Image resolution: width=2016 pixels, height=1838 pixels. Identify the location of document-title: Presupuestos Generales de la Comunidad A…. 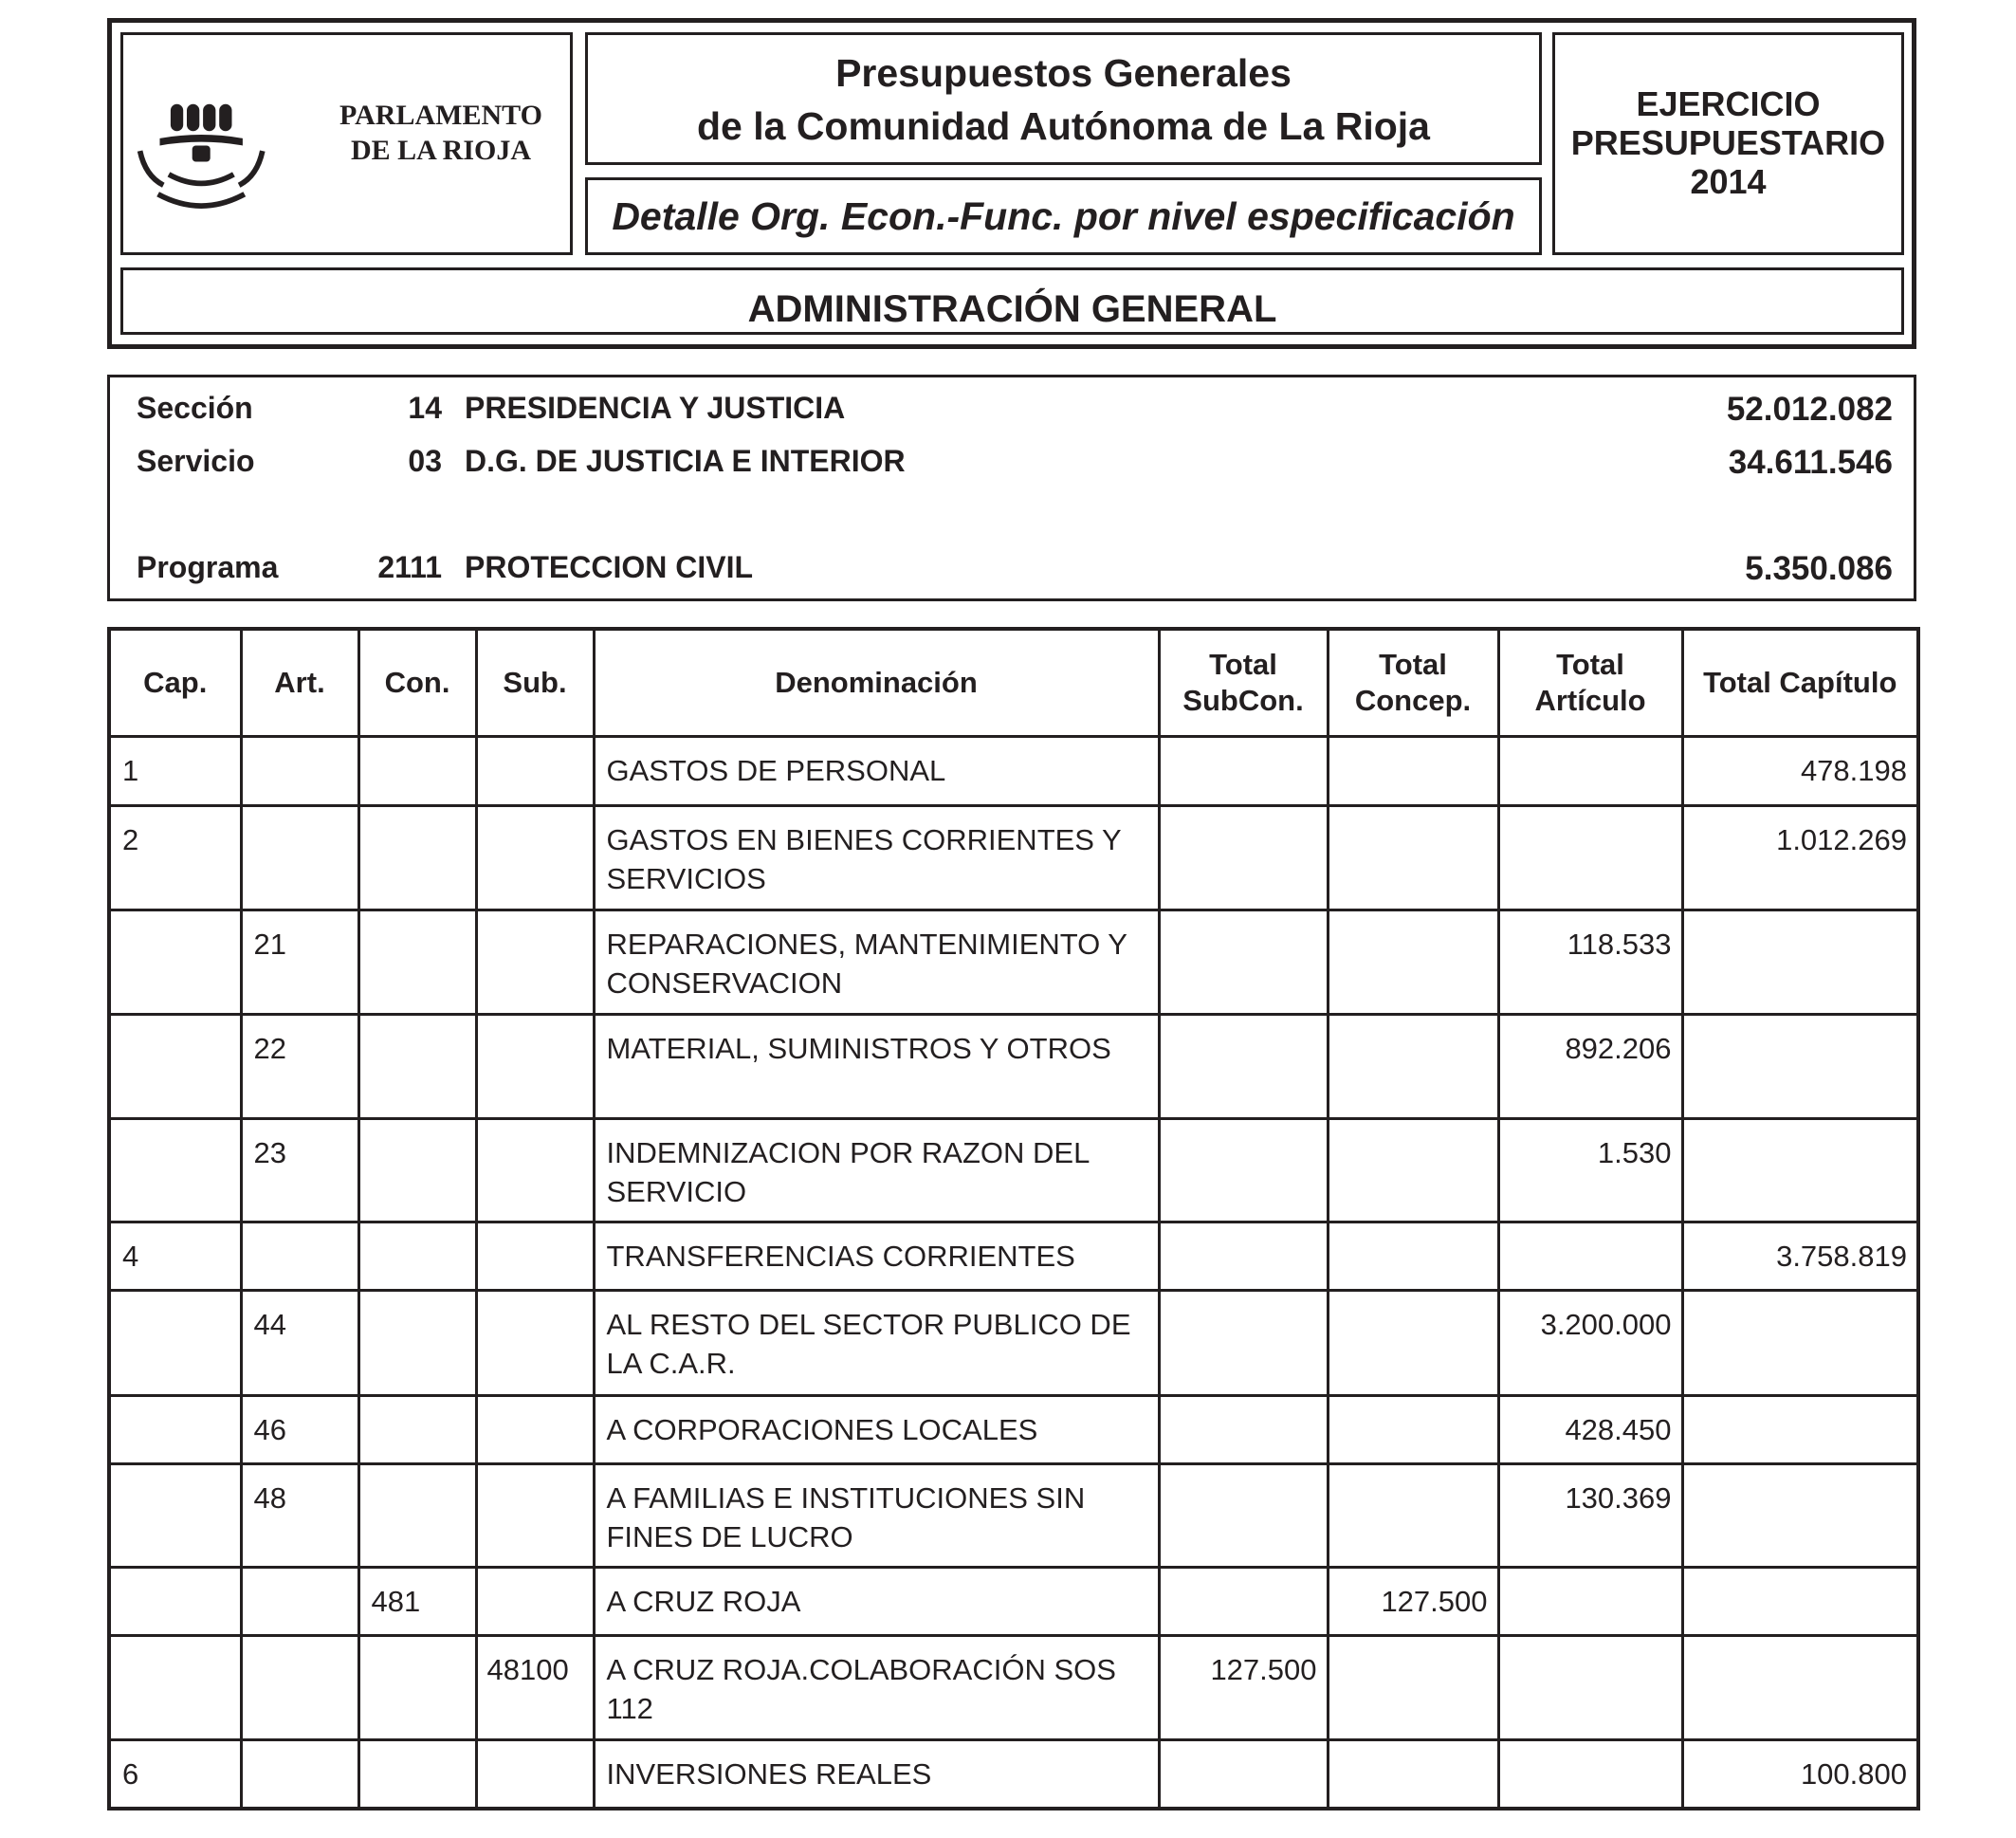
(1063, 98).